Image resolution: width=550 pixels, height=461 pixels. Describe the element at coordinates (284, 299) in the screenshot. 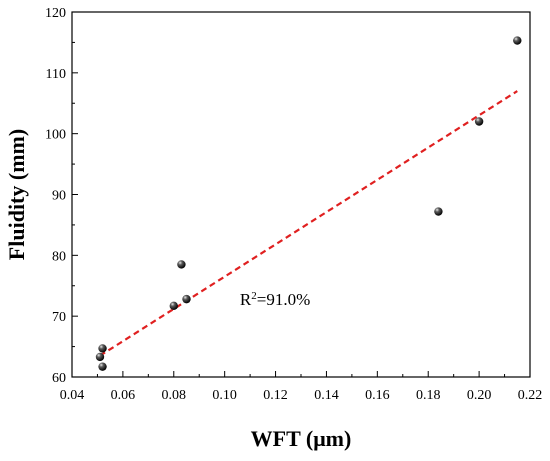

I see `annotation-value: =91.0%` at that location.